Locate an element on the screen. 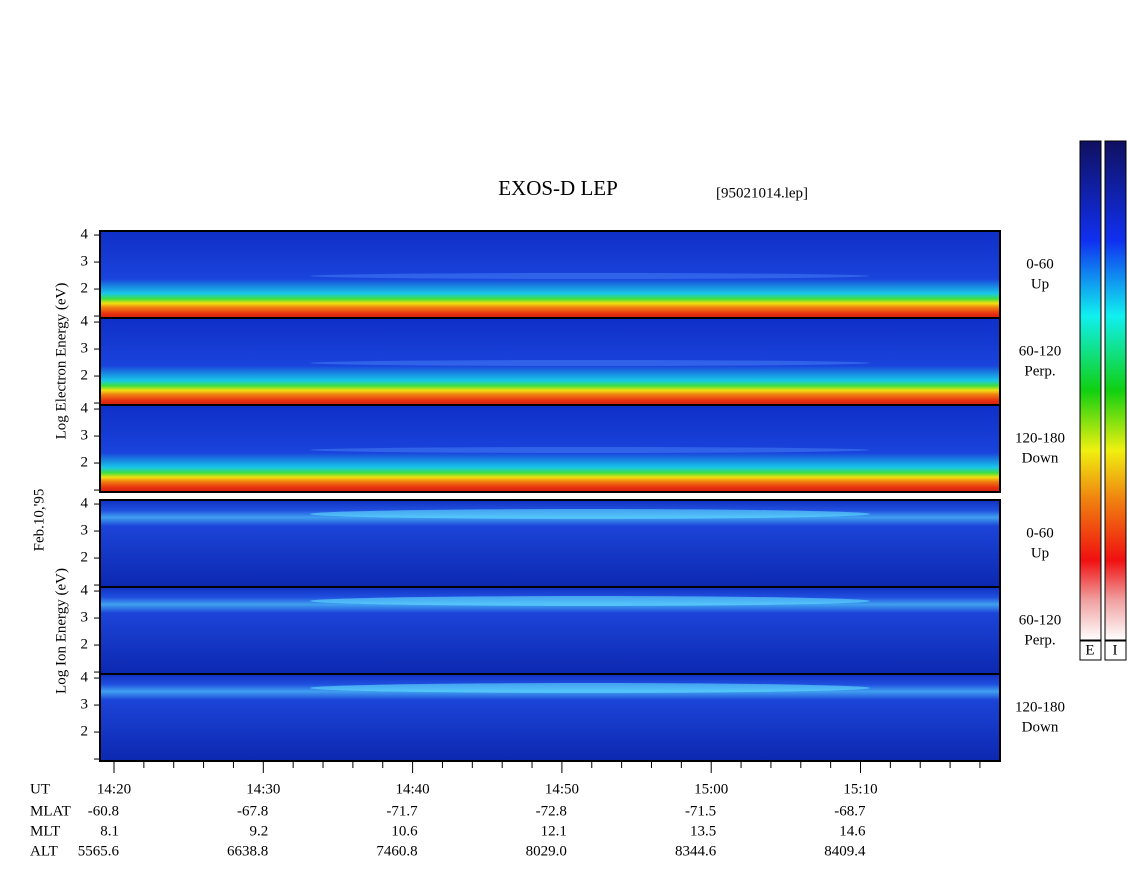 The height and width of the screenshot is (875, 1130). row-value: -71.5 is located at coordinates (700, 811).